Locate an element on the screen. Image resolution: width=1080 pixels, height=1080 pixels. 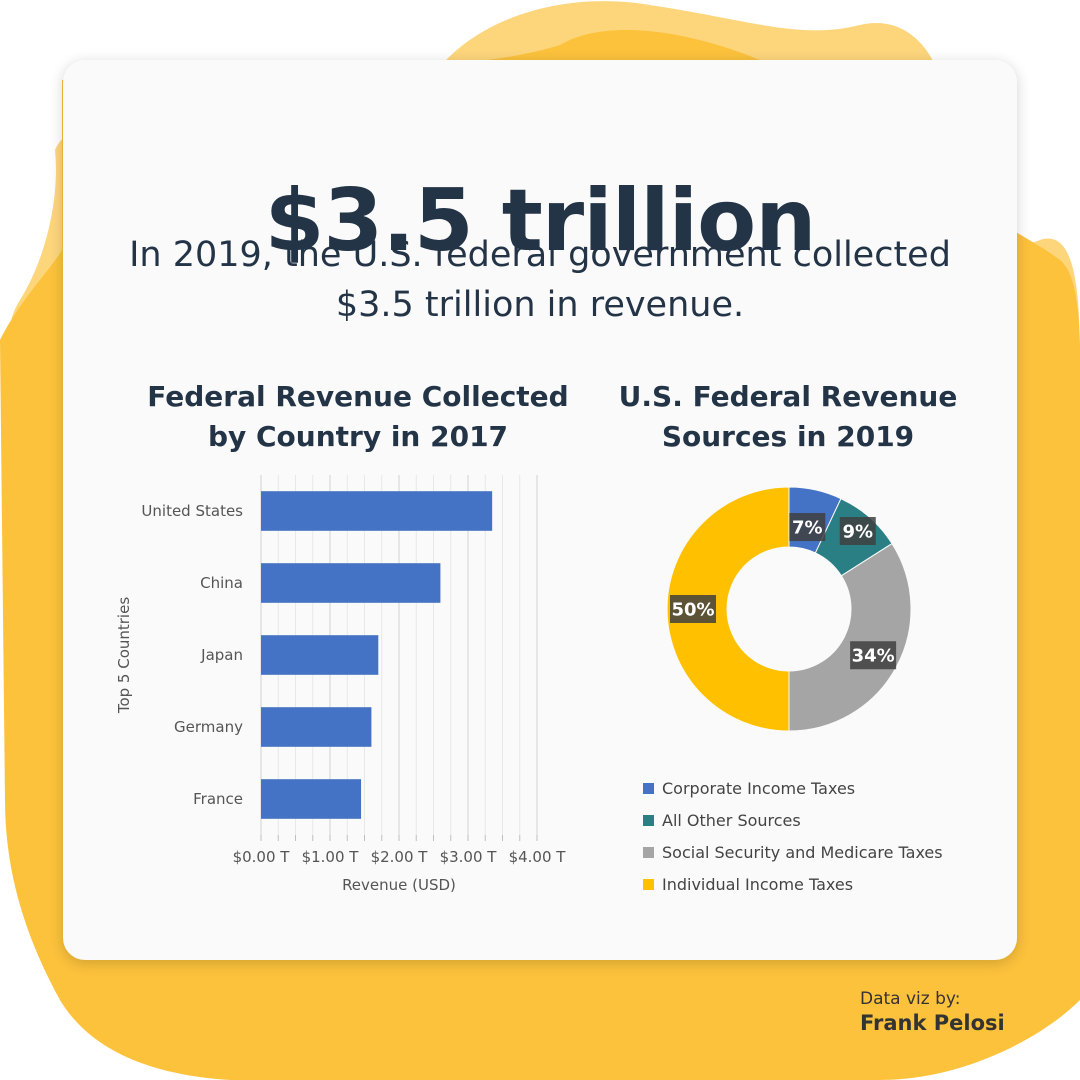
category-label: Germany is located at coordinates (208, 727).